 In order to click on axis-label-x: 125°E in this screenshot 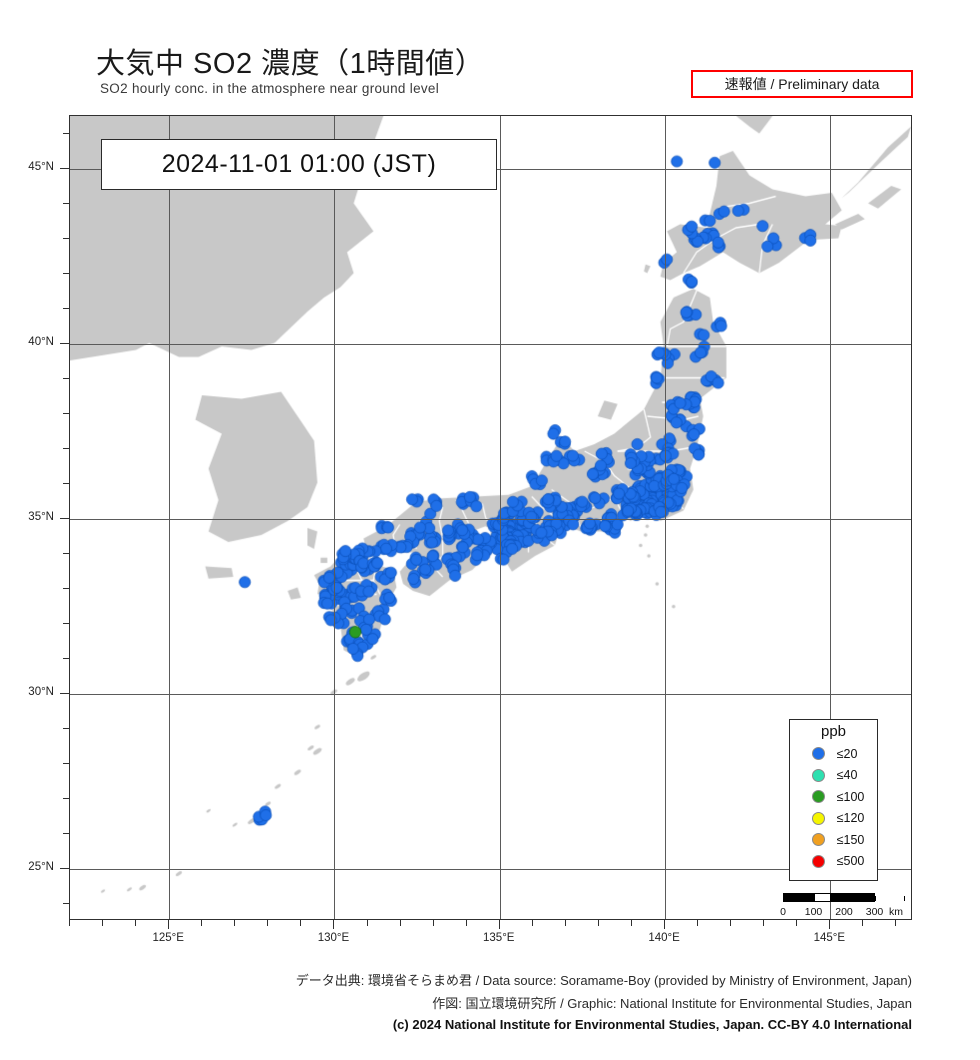, I will do `click(168, 938)`.